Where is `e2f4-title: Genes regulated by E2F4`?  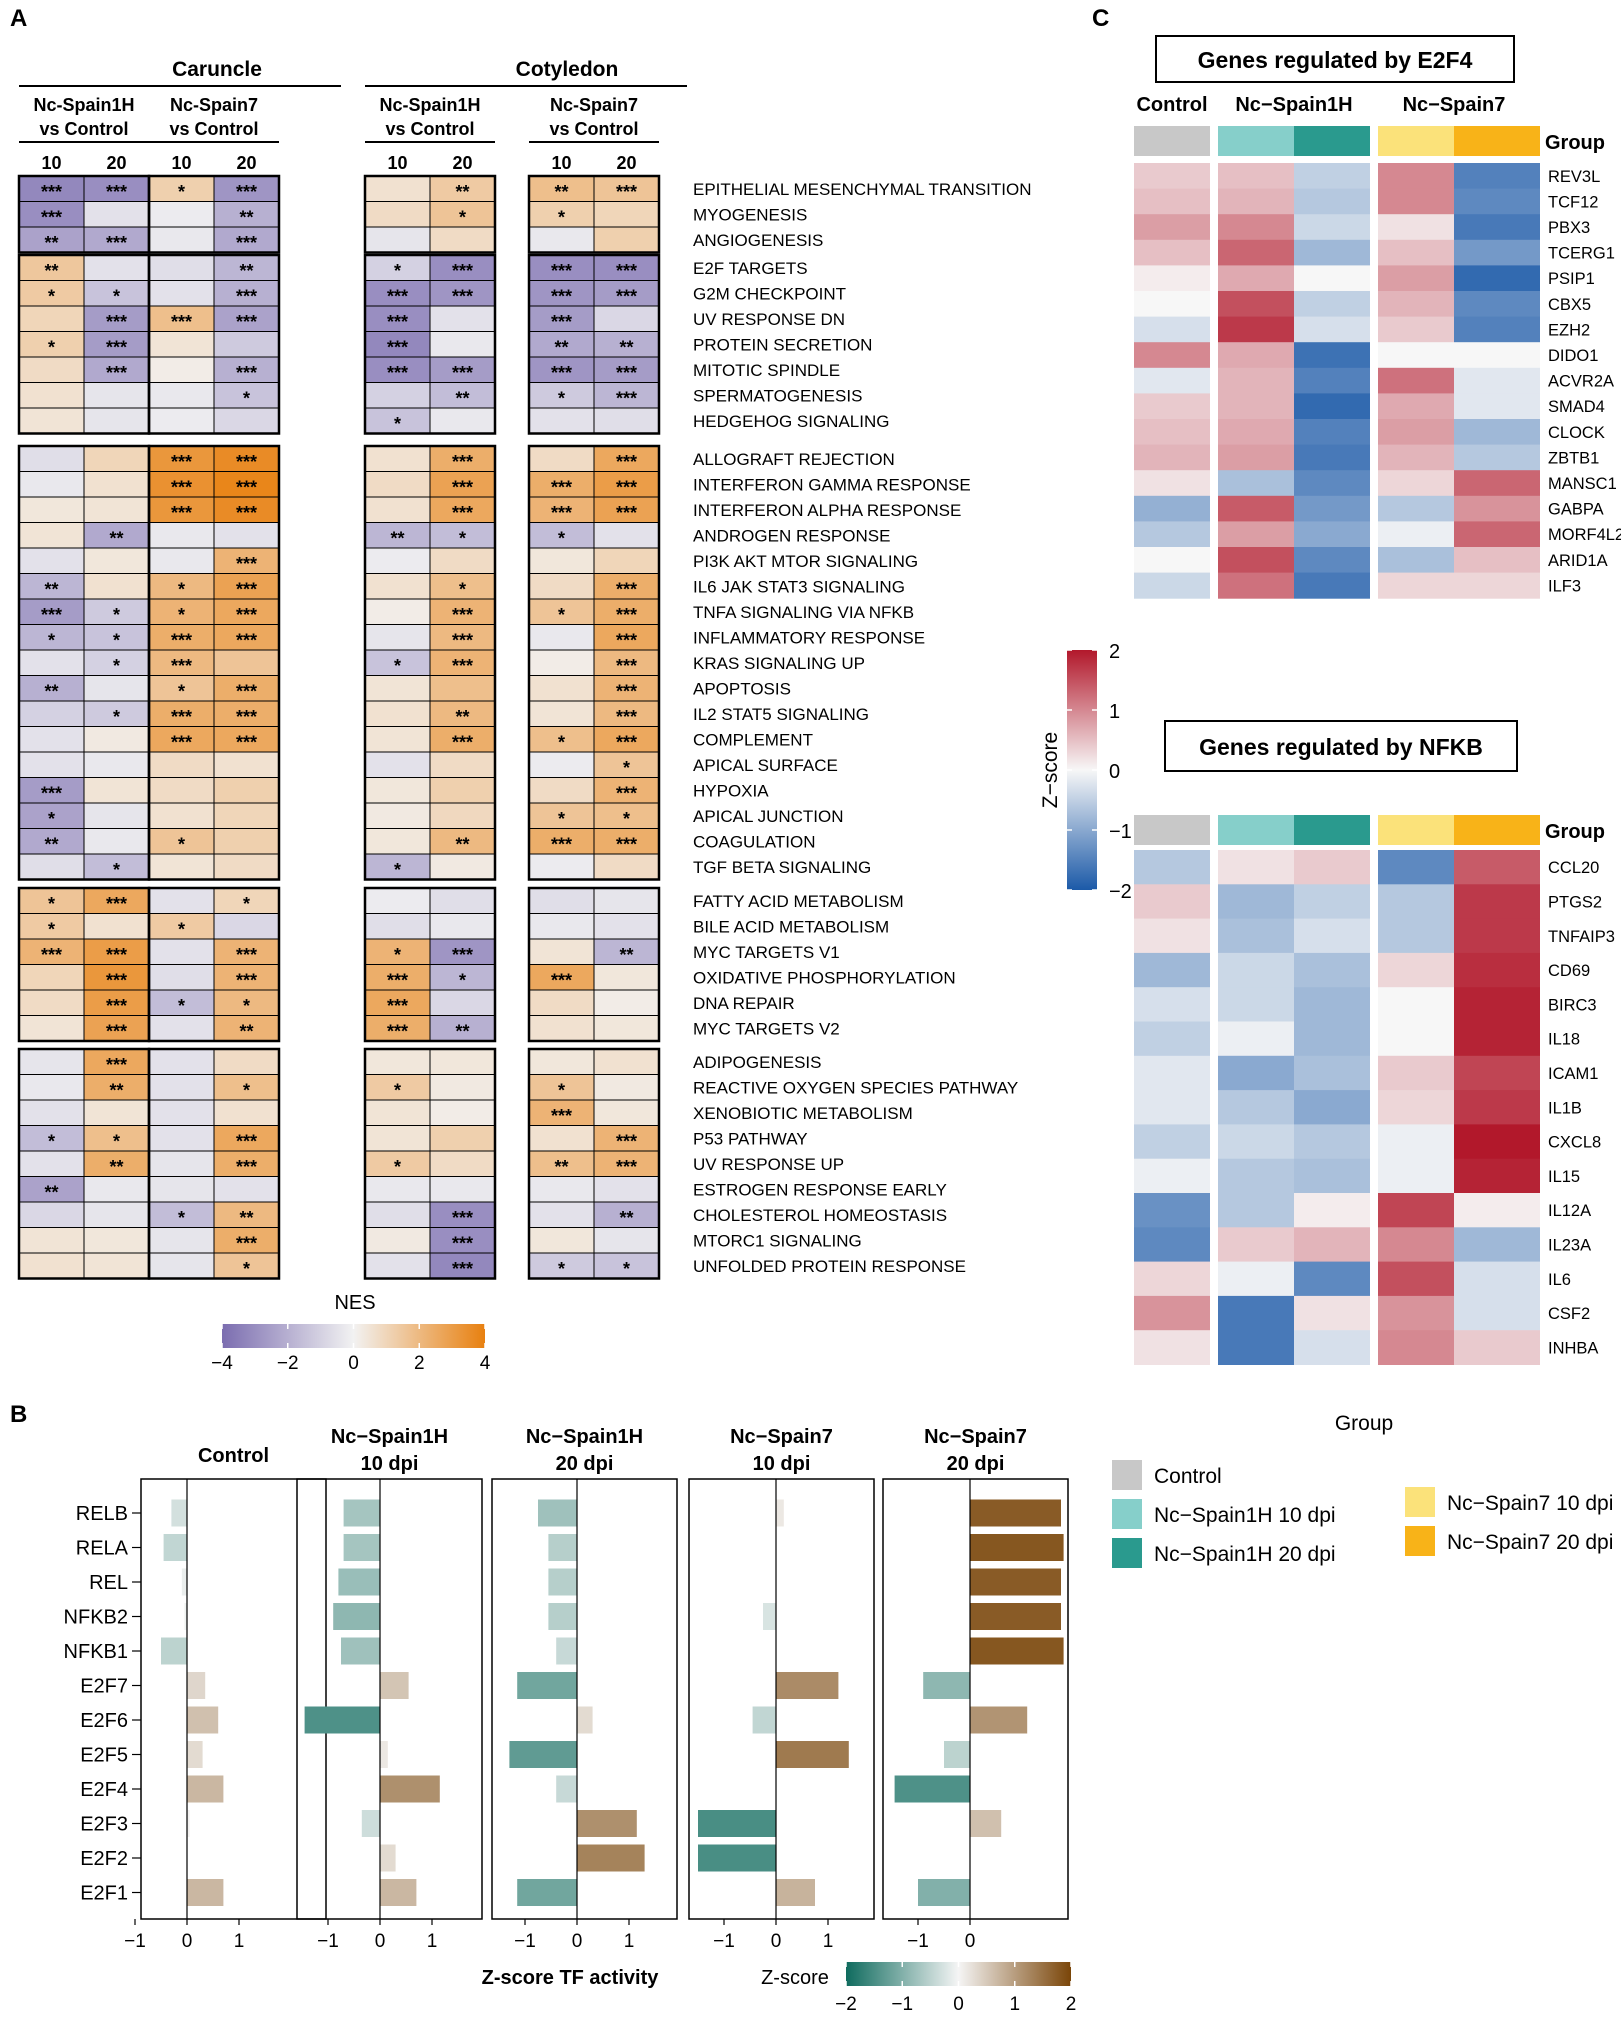 e2f4-title: Genes regulated by E2F4 is located at coordinates (1335, 60).